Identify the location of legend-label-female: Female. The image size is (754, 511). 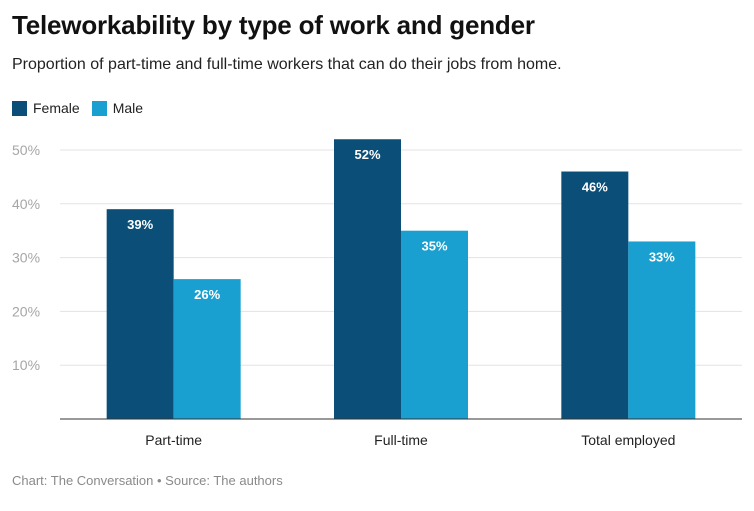
(56, 108).